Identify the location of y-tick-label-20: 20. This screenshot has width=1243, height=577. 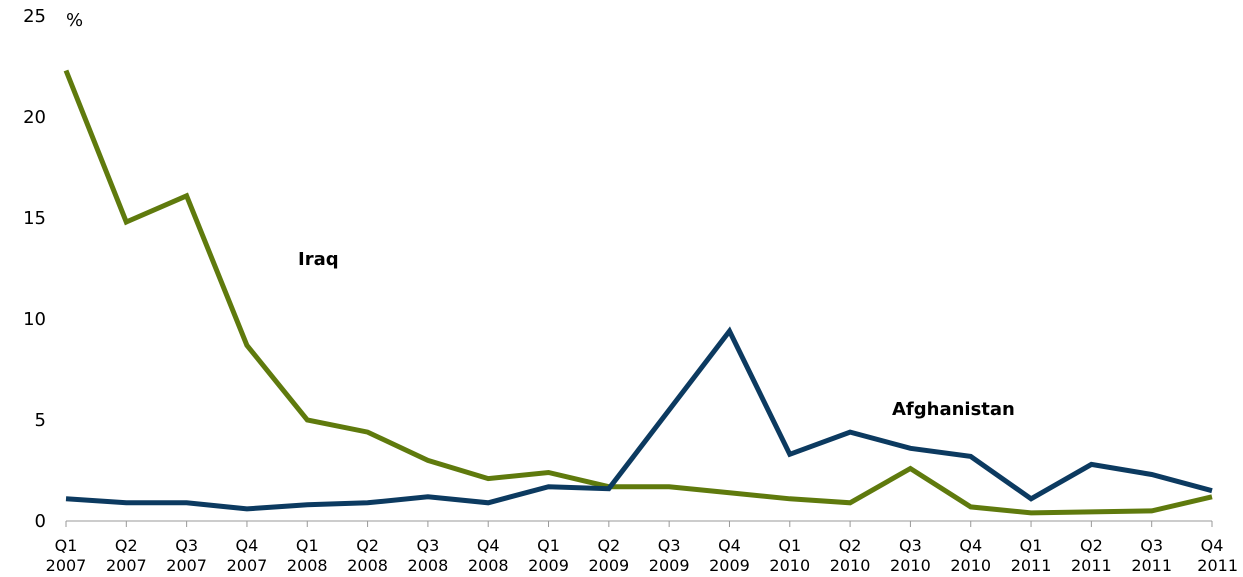
(34, 117).